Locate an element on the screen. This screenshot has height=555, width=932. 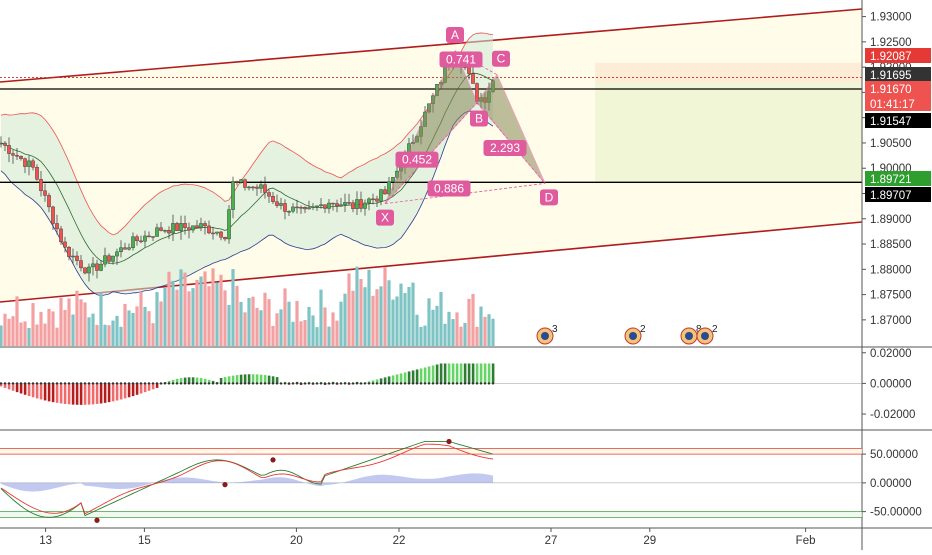
pattern-ratio-label: 0.452 is located at coordinates (417, 159).